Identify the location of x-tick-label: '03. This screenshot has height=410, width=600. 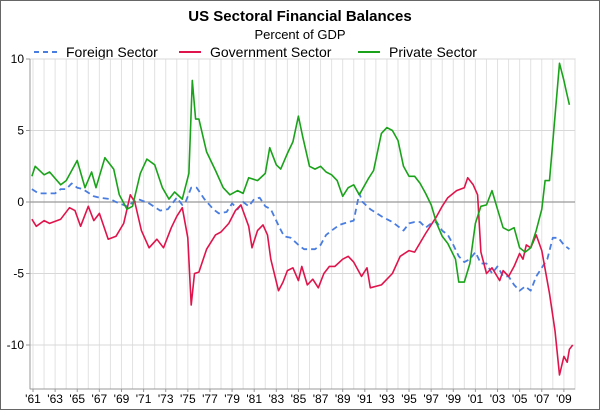
(498, 399).